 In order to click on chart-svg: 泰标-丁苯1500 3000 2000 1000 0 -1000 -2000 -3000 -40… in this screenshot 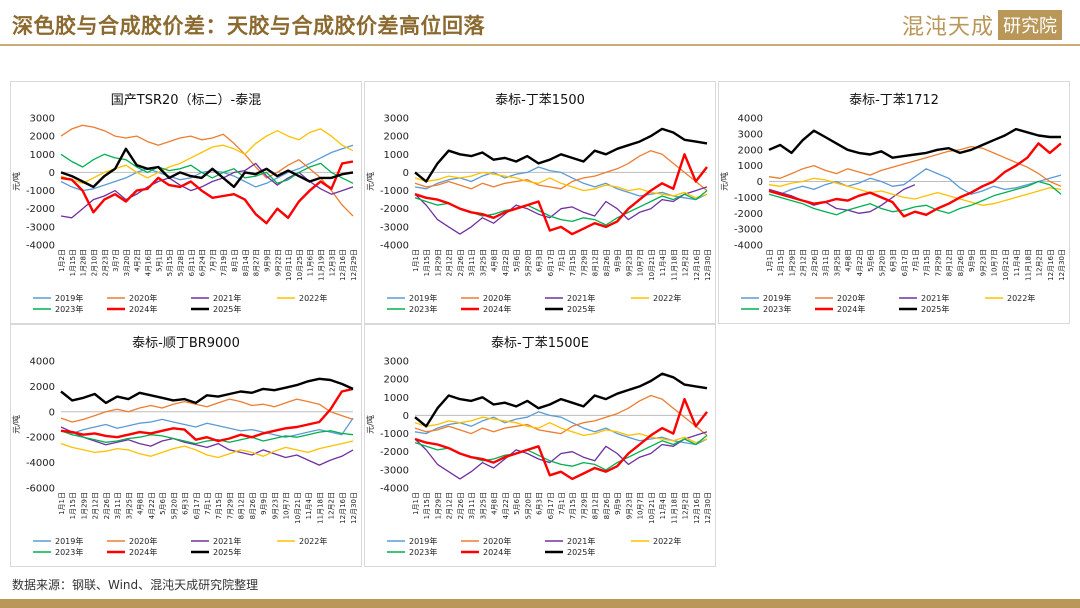, I will do `click(538, 203)`.